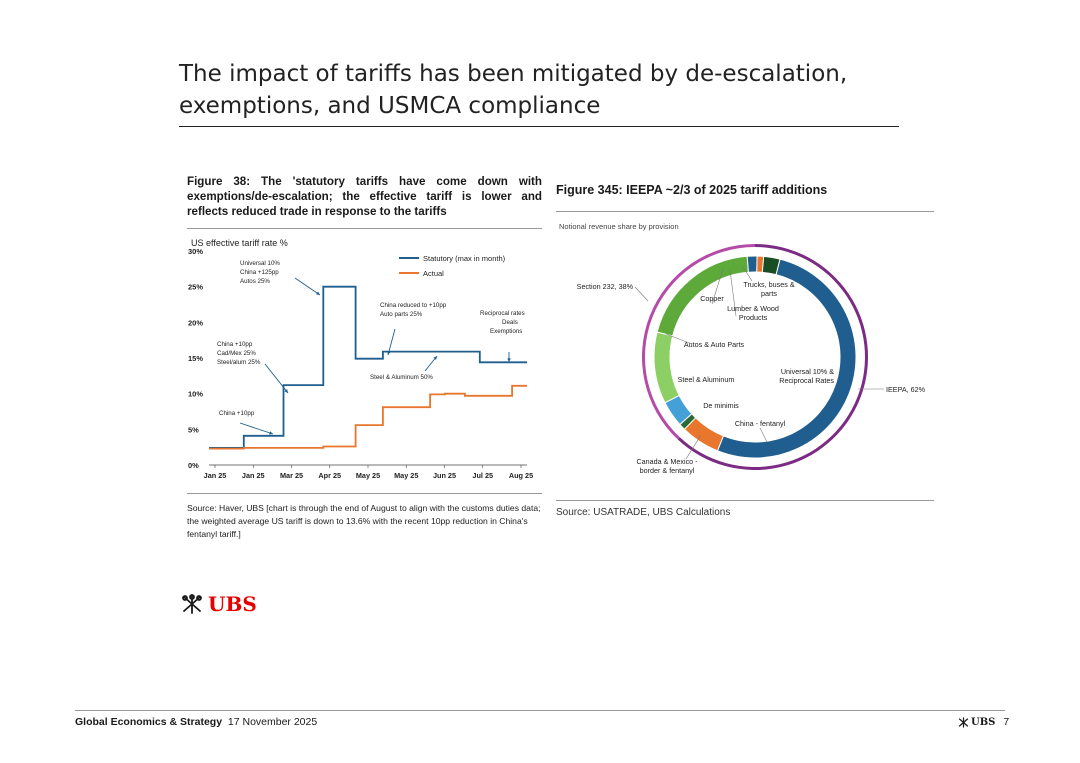  What do you see at coordinates (401, 377) in the screenshot?
I see `annotation-text: Steel & Aluminum 50%` at bounding box center [401, 377].